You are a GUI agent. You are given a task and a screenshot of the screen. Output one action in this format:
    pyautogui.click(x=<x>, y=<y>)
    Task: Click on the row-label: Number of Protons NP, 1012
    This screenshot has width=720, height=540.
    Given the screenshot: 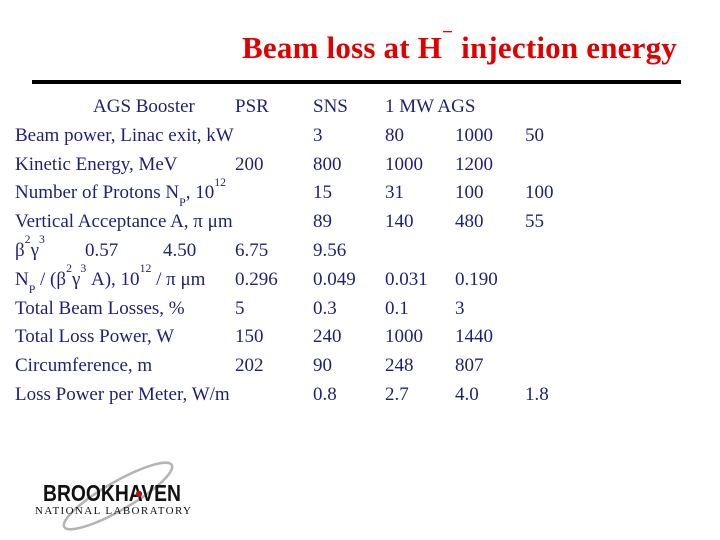 What is the action you would take?
    pyautogui.click(x=120, y=192)
    